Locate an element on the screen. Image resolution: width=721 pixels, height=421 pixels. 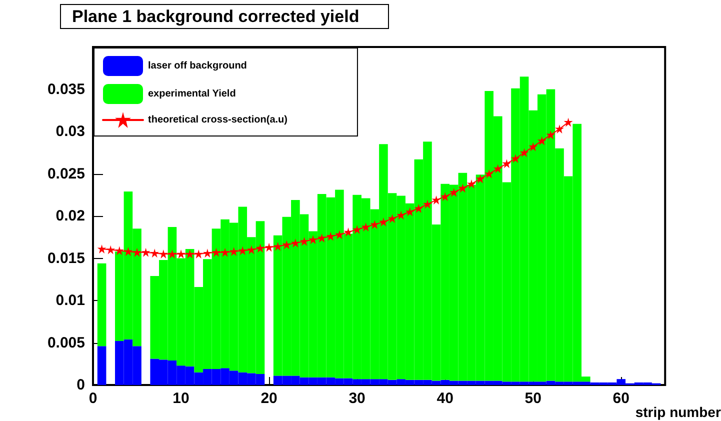
x-tick-label: 40 is located at coordinates (445, 398).